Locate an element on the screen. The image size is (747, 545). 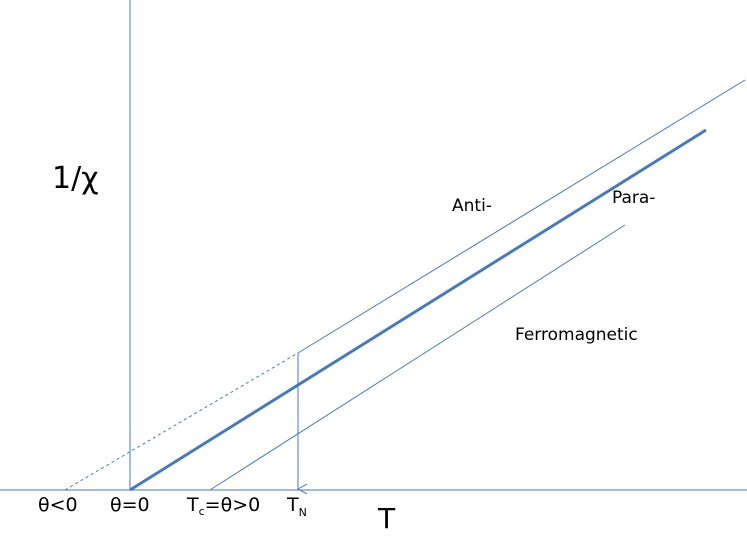
anti-extrapolation is located at coordinates (181, 421).